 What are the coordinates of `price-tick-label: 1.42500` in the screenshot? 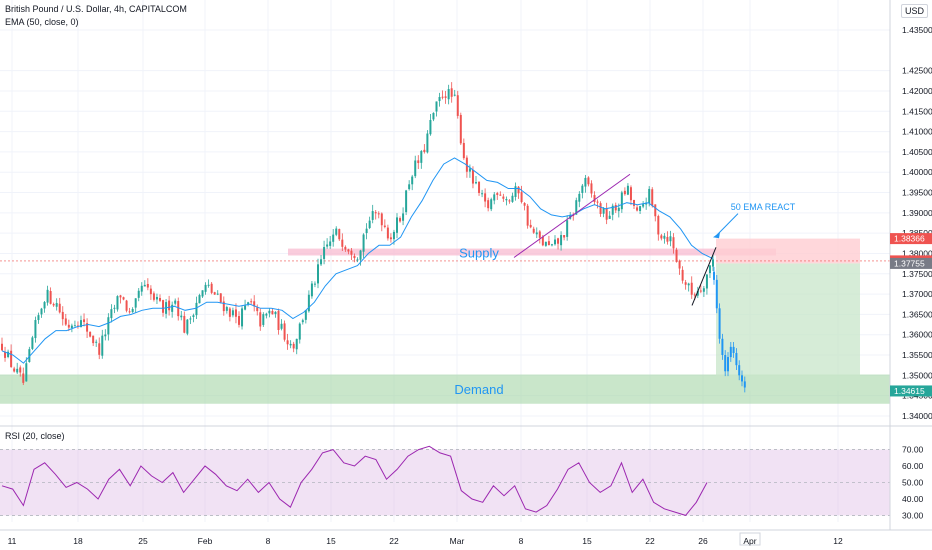 It's located at (917, 71).